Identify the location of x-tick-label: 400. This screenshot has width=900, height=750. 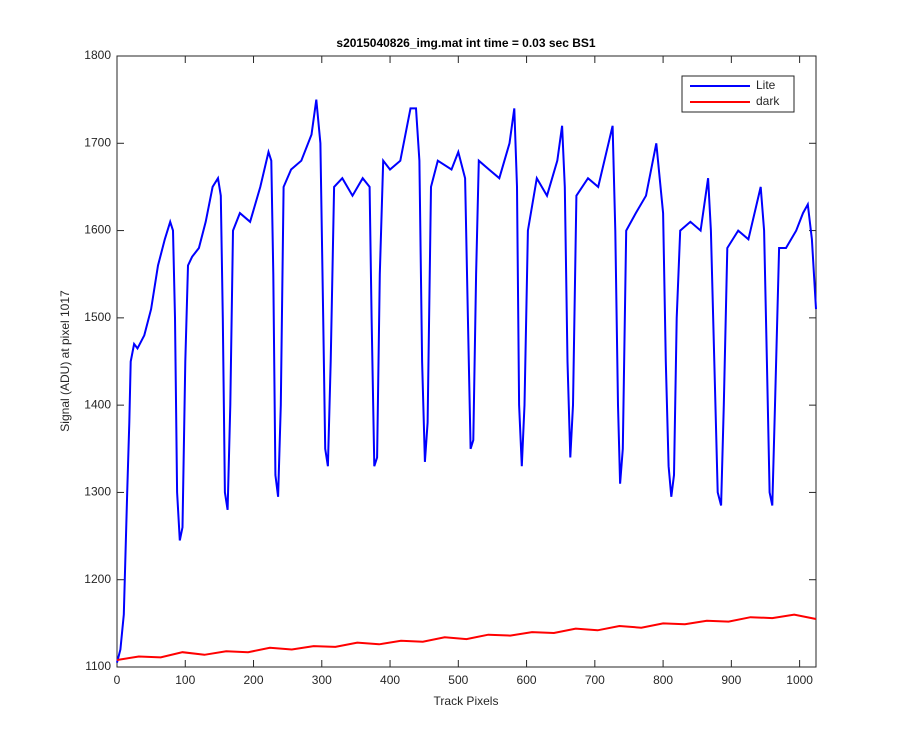
(390, 680).